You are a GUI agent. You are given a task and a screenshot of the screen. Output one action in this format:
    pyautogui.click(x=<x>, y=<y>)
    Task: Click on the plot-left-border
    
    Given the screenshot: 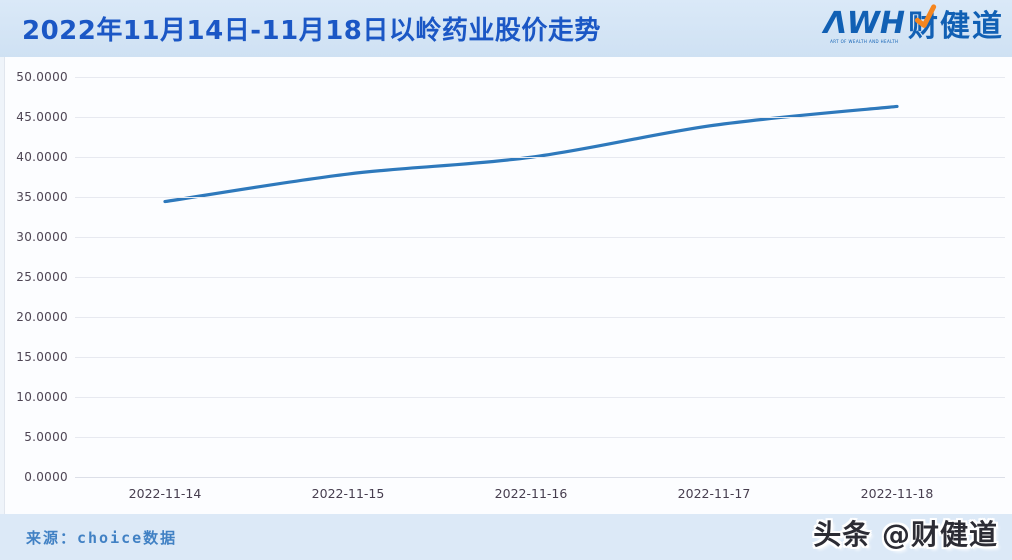 What is the action you would take?
    pyautogui.click(x=4, y=285)
    